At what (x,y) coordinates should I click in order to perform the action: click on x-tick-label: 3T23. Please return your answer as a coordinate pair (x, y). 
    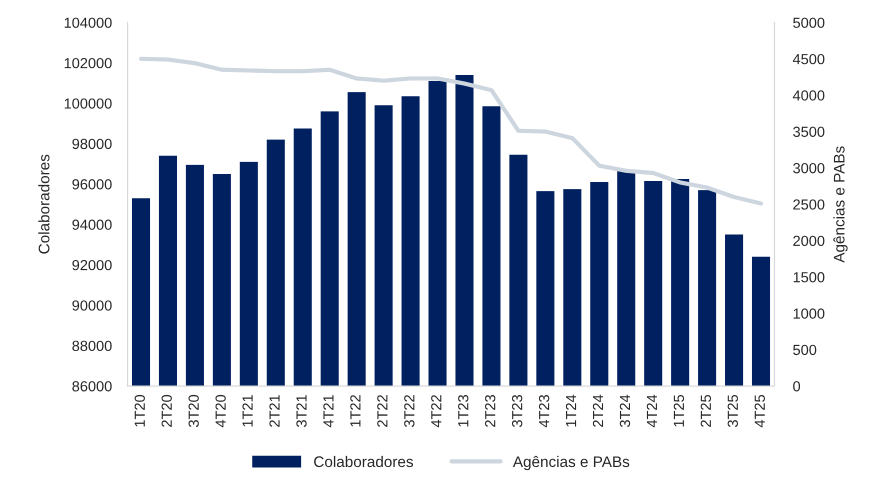
    Looking at the image, I should click on (517, 411).